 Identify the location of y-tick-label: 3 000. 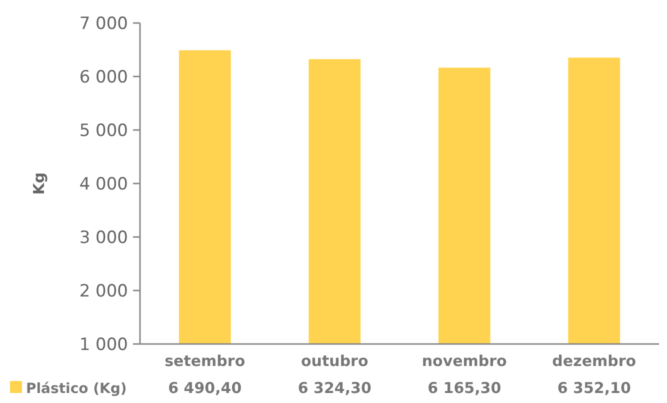
(103, 238).